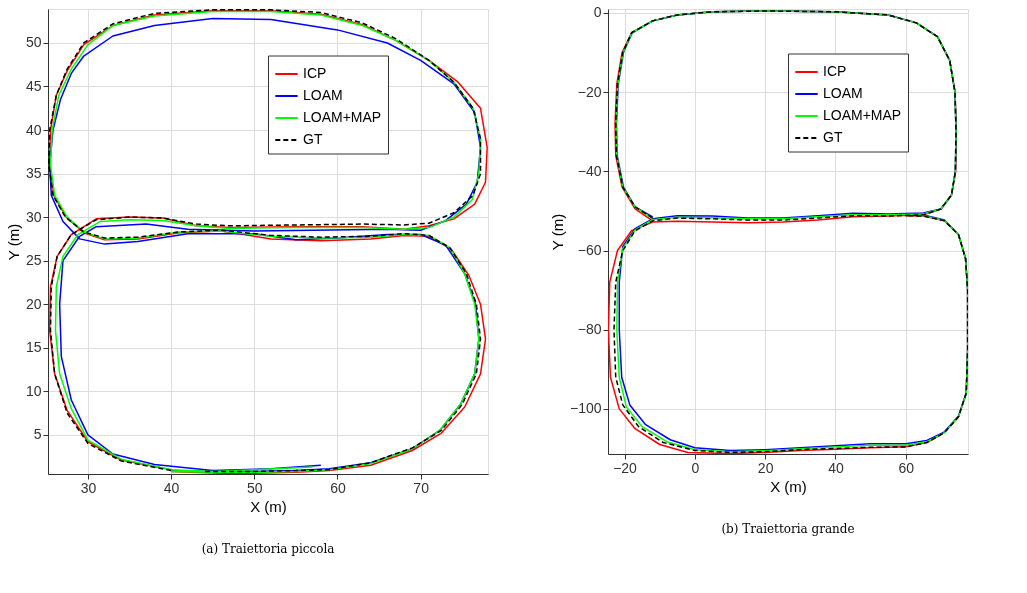 This screenshot has height=593, width=1027. Describe the element at coordinates (765, 467) in the screenshot. I see `x-tick-label: 20` at that location.